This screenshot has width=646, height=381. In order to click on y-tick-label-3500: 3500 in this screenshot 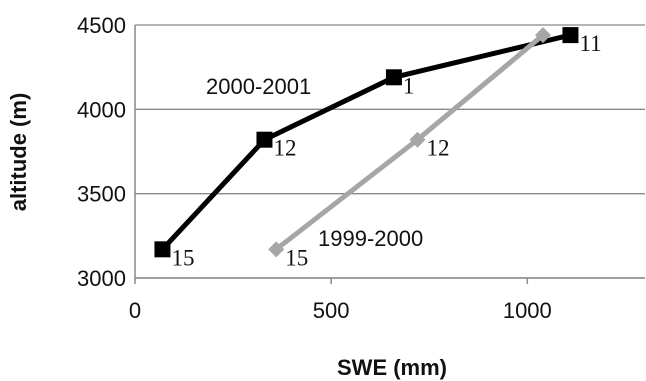, I will do `click(101, 194)`.